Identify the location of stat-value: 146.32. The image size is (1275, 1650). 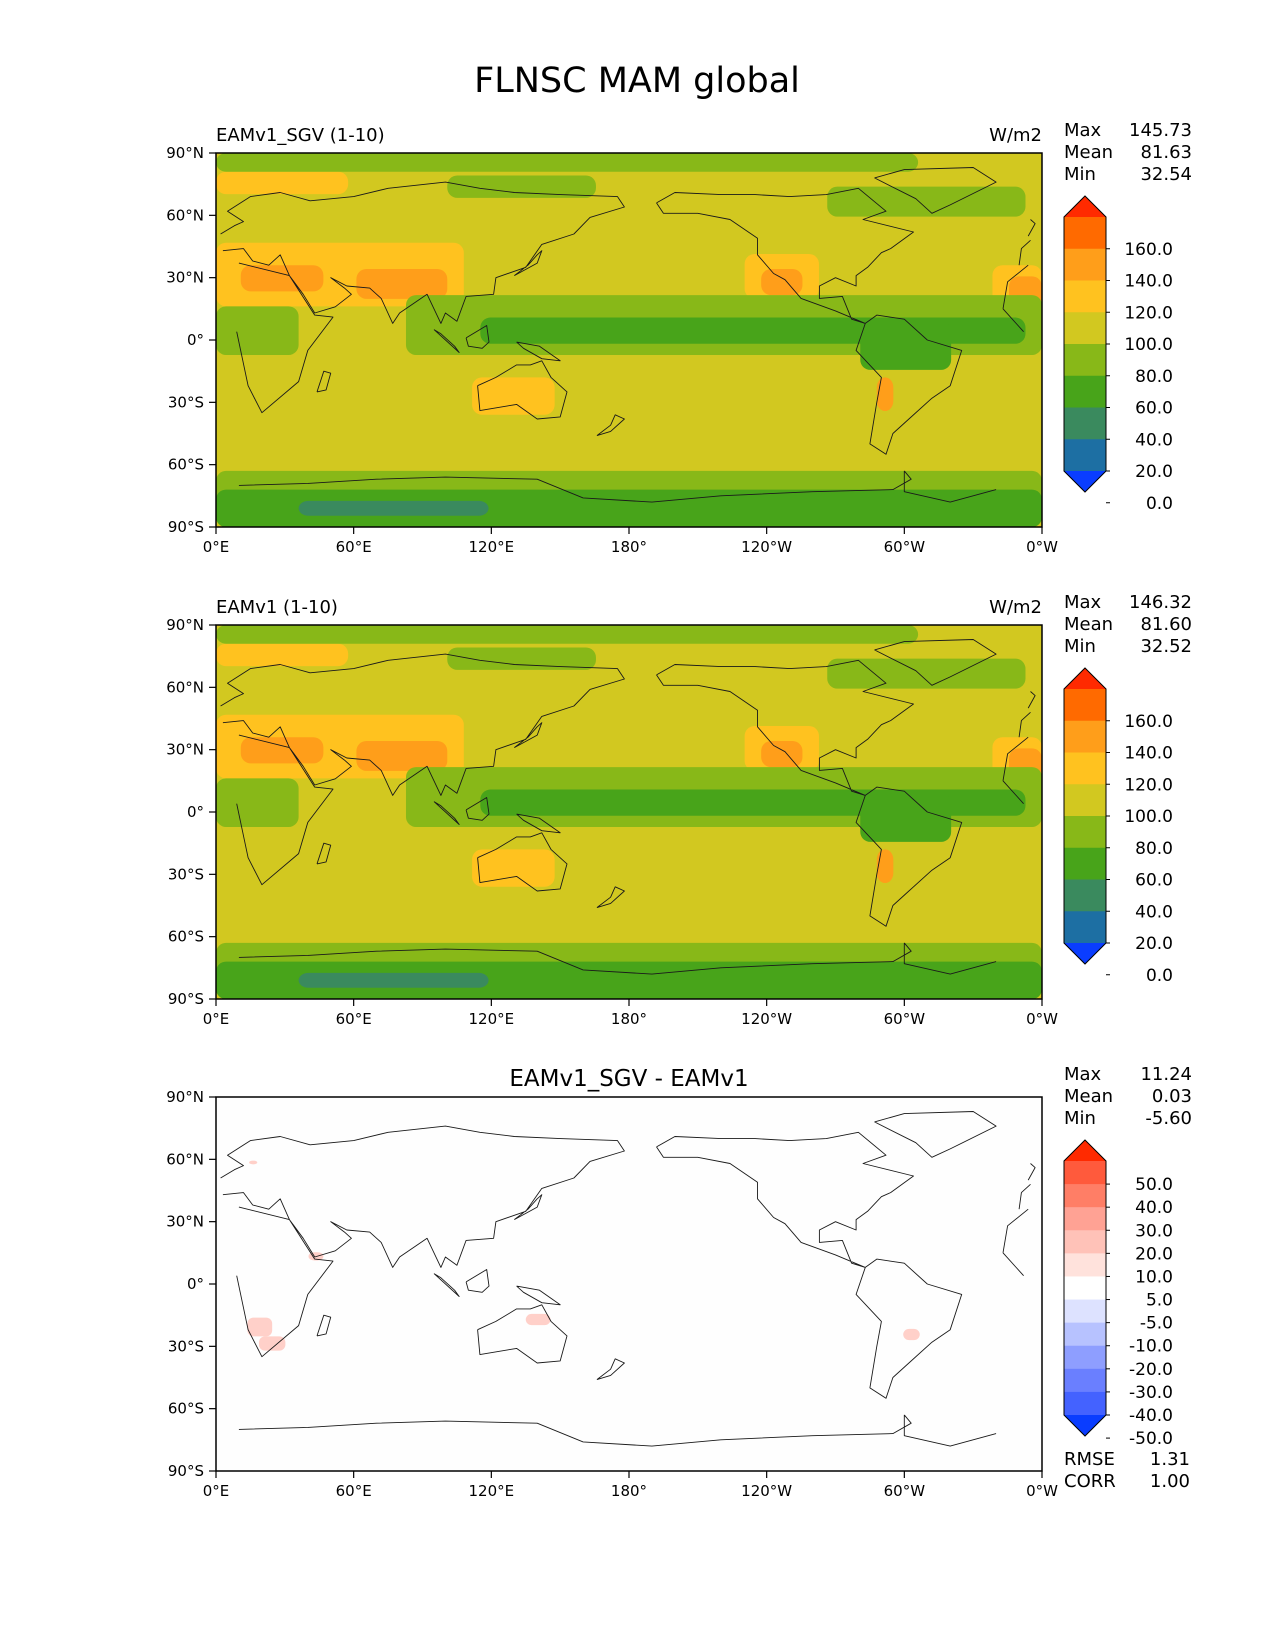
(1160, 602).